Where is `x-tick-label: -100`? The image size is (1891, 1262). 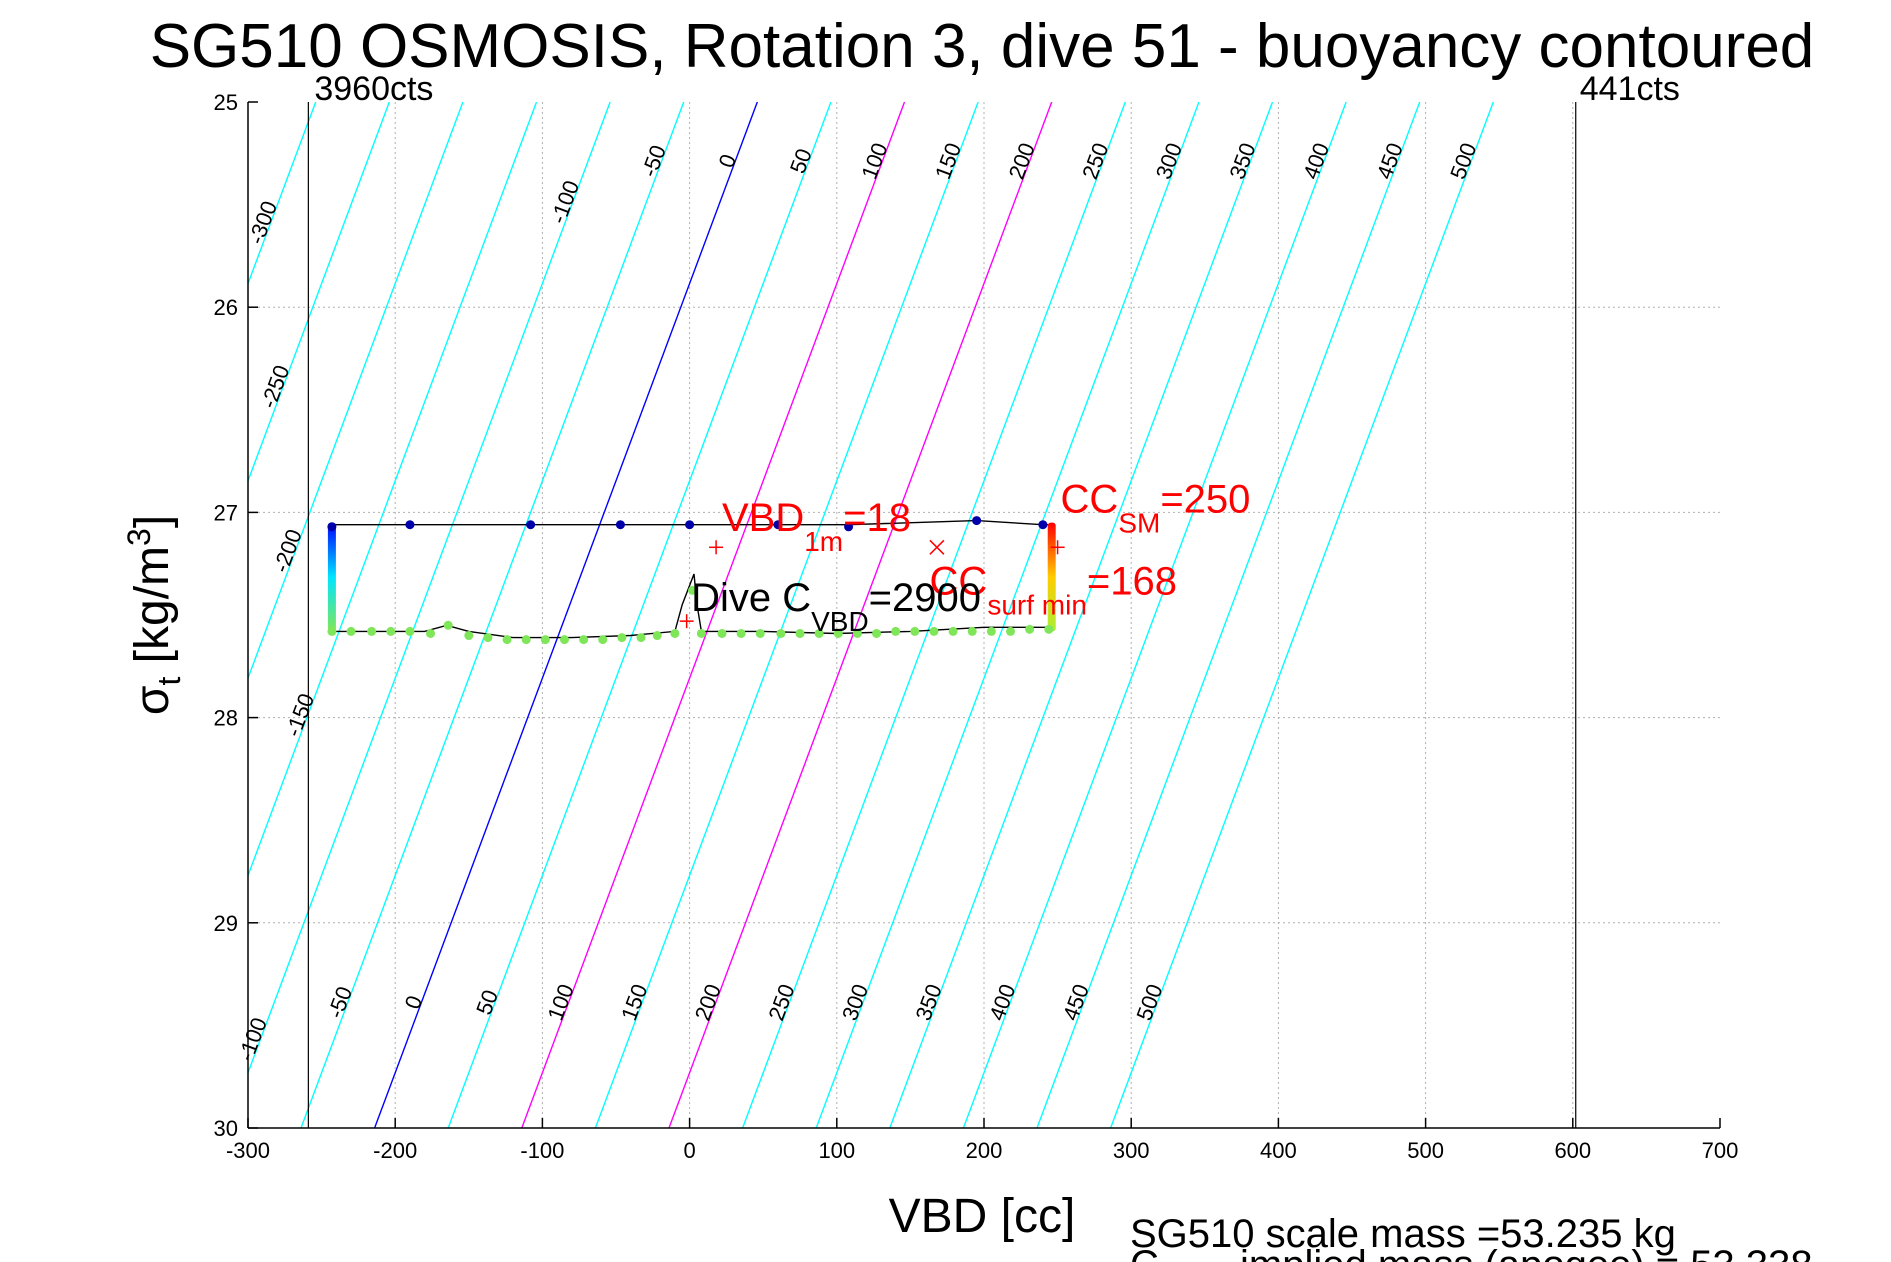 x-tick-label: -100 is located at coordinates (542, 1150).